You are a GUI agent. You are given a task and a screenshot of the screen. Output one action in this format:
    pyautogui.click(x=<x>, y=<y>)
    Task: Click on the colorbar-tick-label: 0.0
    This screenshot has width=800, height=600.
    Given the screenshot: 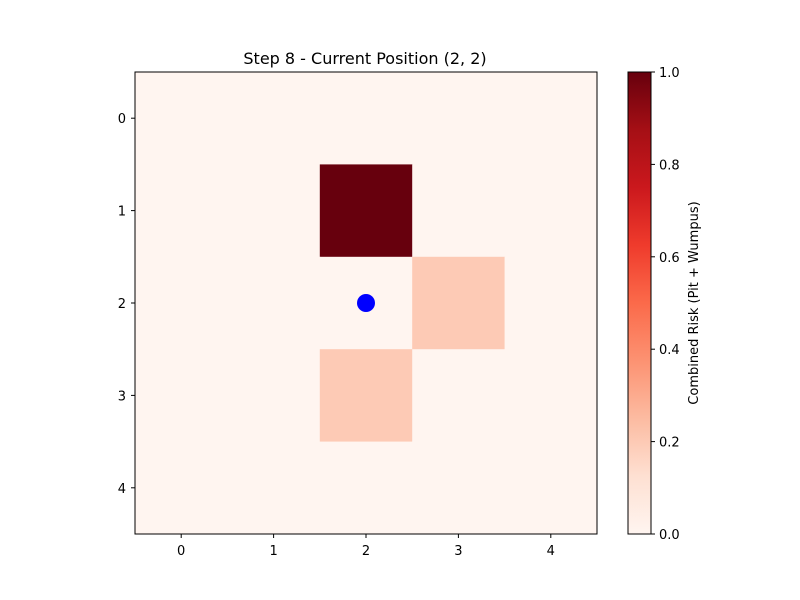 What is the action you would take?
    pyautogui.click(x=669, y=535)
    